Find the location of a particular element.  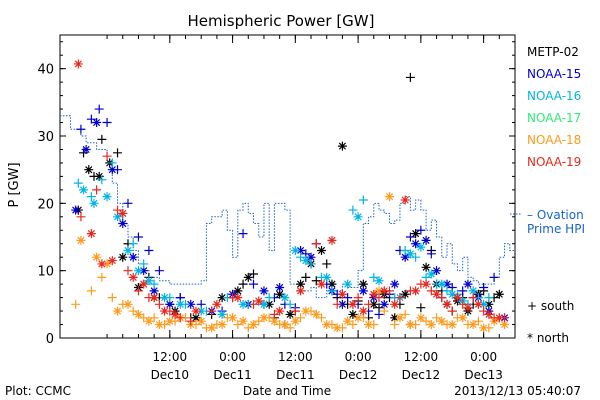

legend-entry: NOAA-17 is located at coordinates (554, 118).